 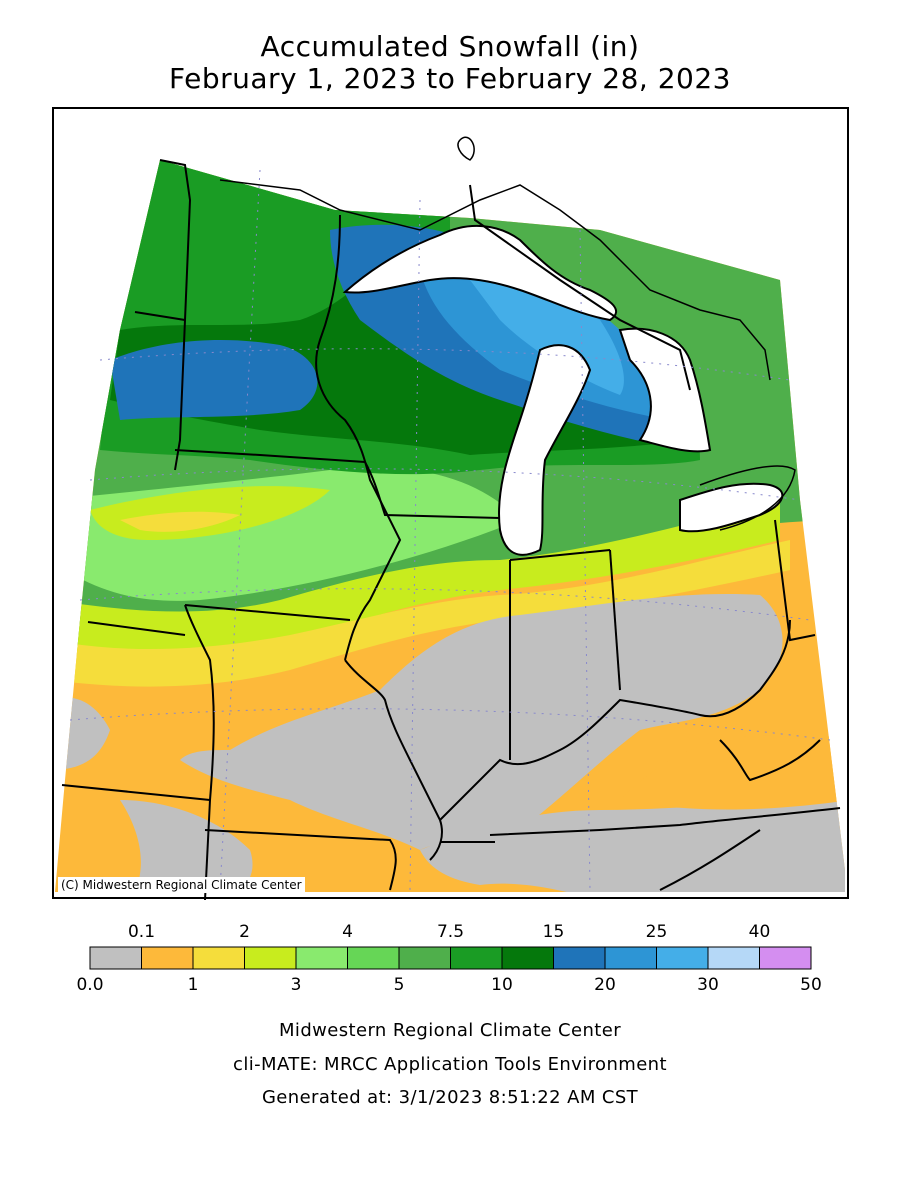 What do you see at coordinates (244, 932) in the screenshot?
I see `legend-top-label: 2` at bounding box center [244, 932].